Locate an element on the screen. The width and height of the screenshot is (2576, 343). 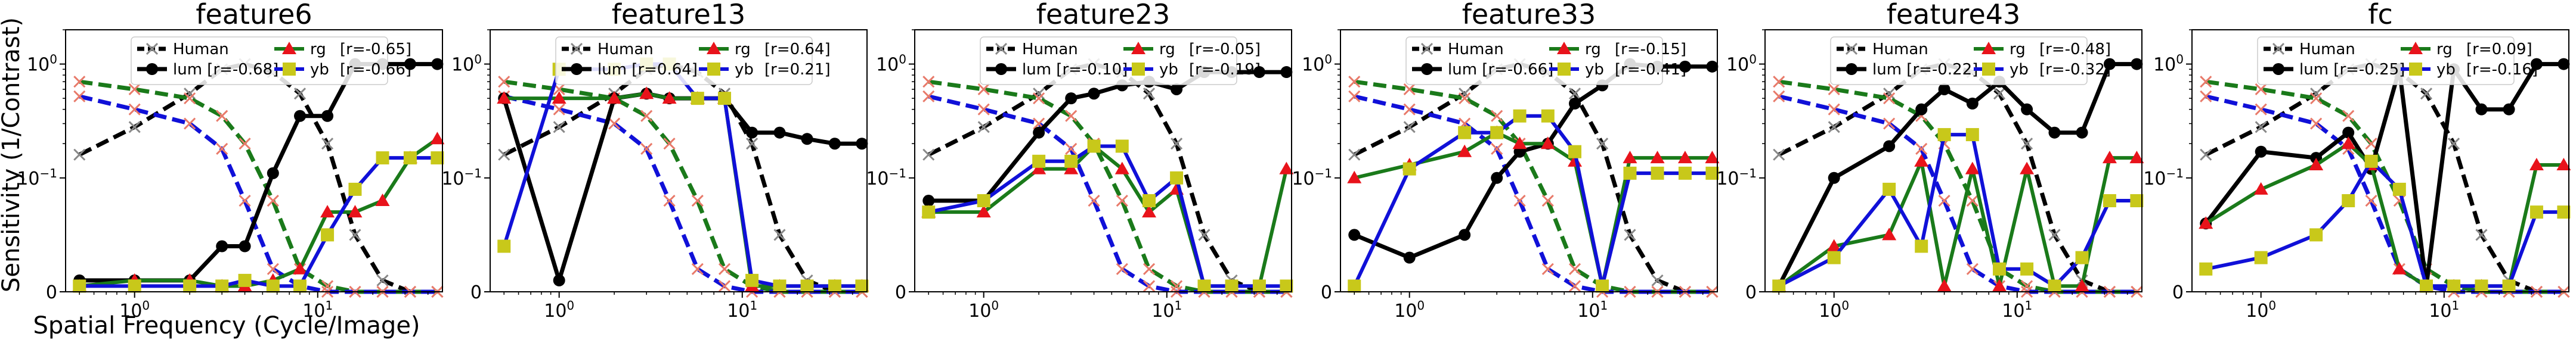
series-line-yb is located at coordinates (1958, 210).